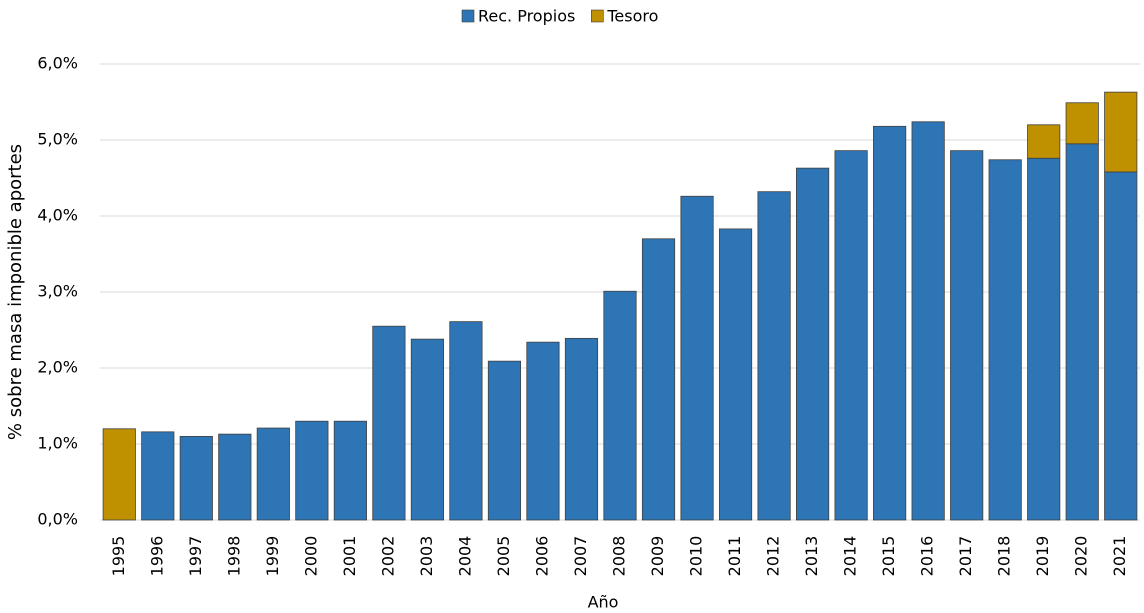  Describe the element at coordinates (57, 139) in the screenshot. I see `y-tick-label: 5,0%` at that location.